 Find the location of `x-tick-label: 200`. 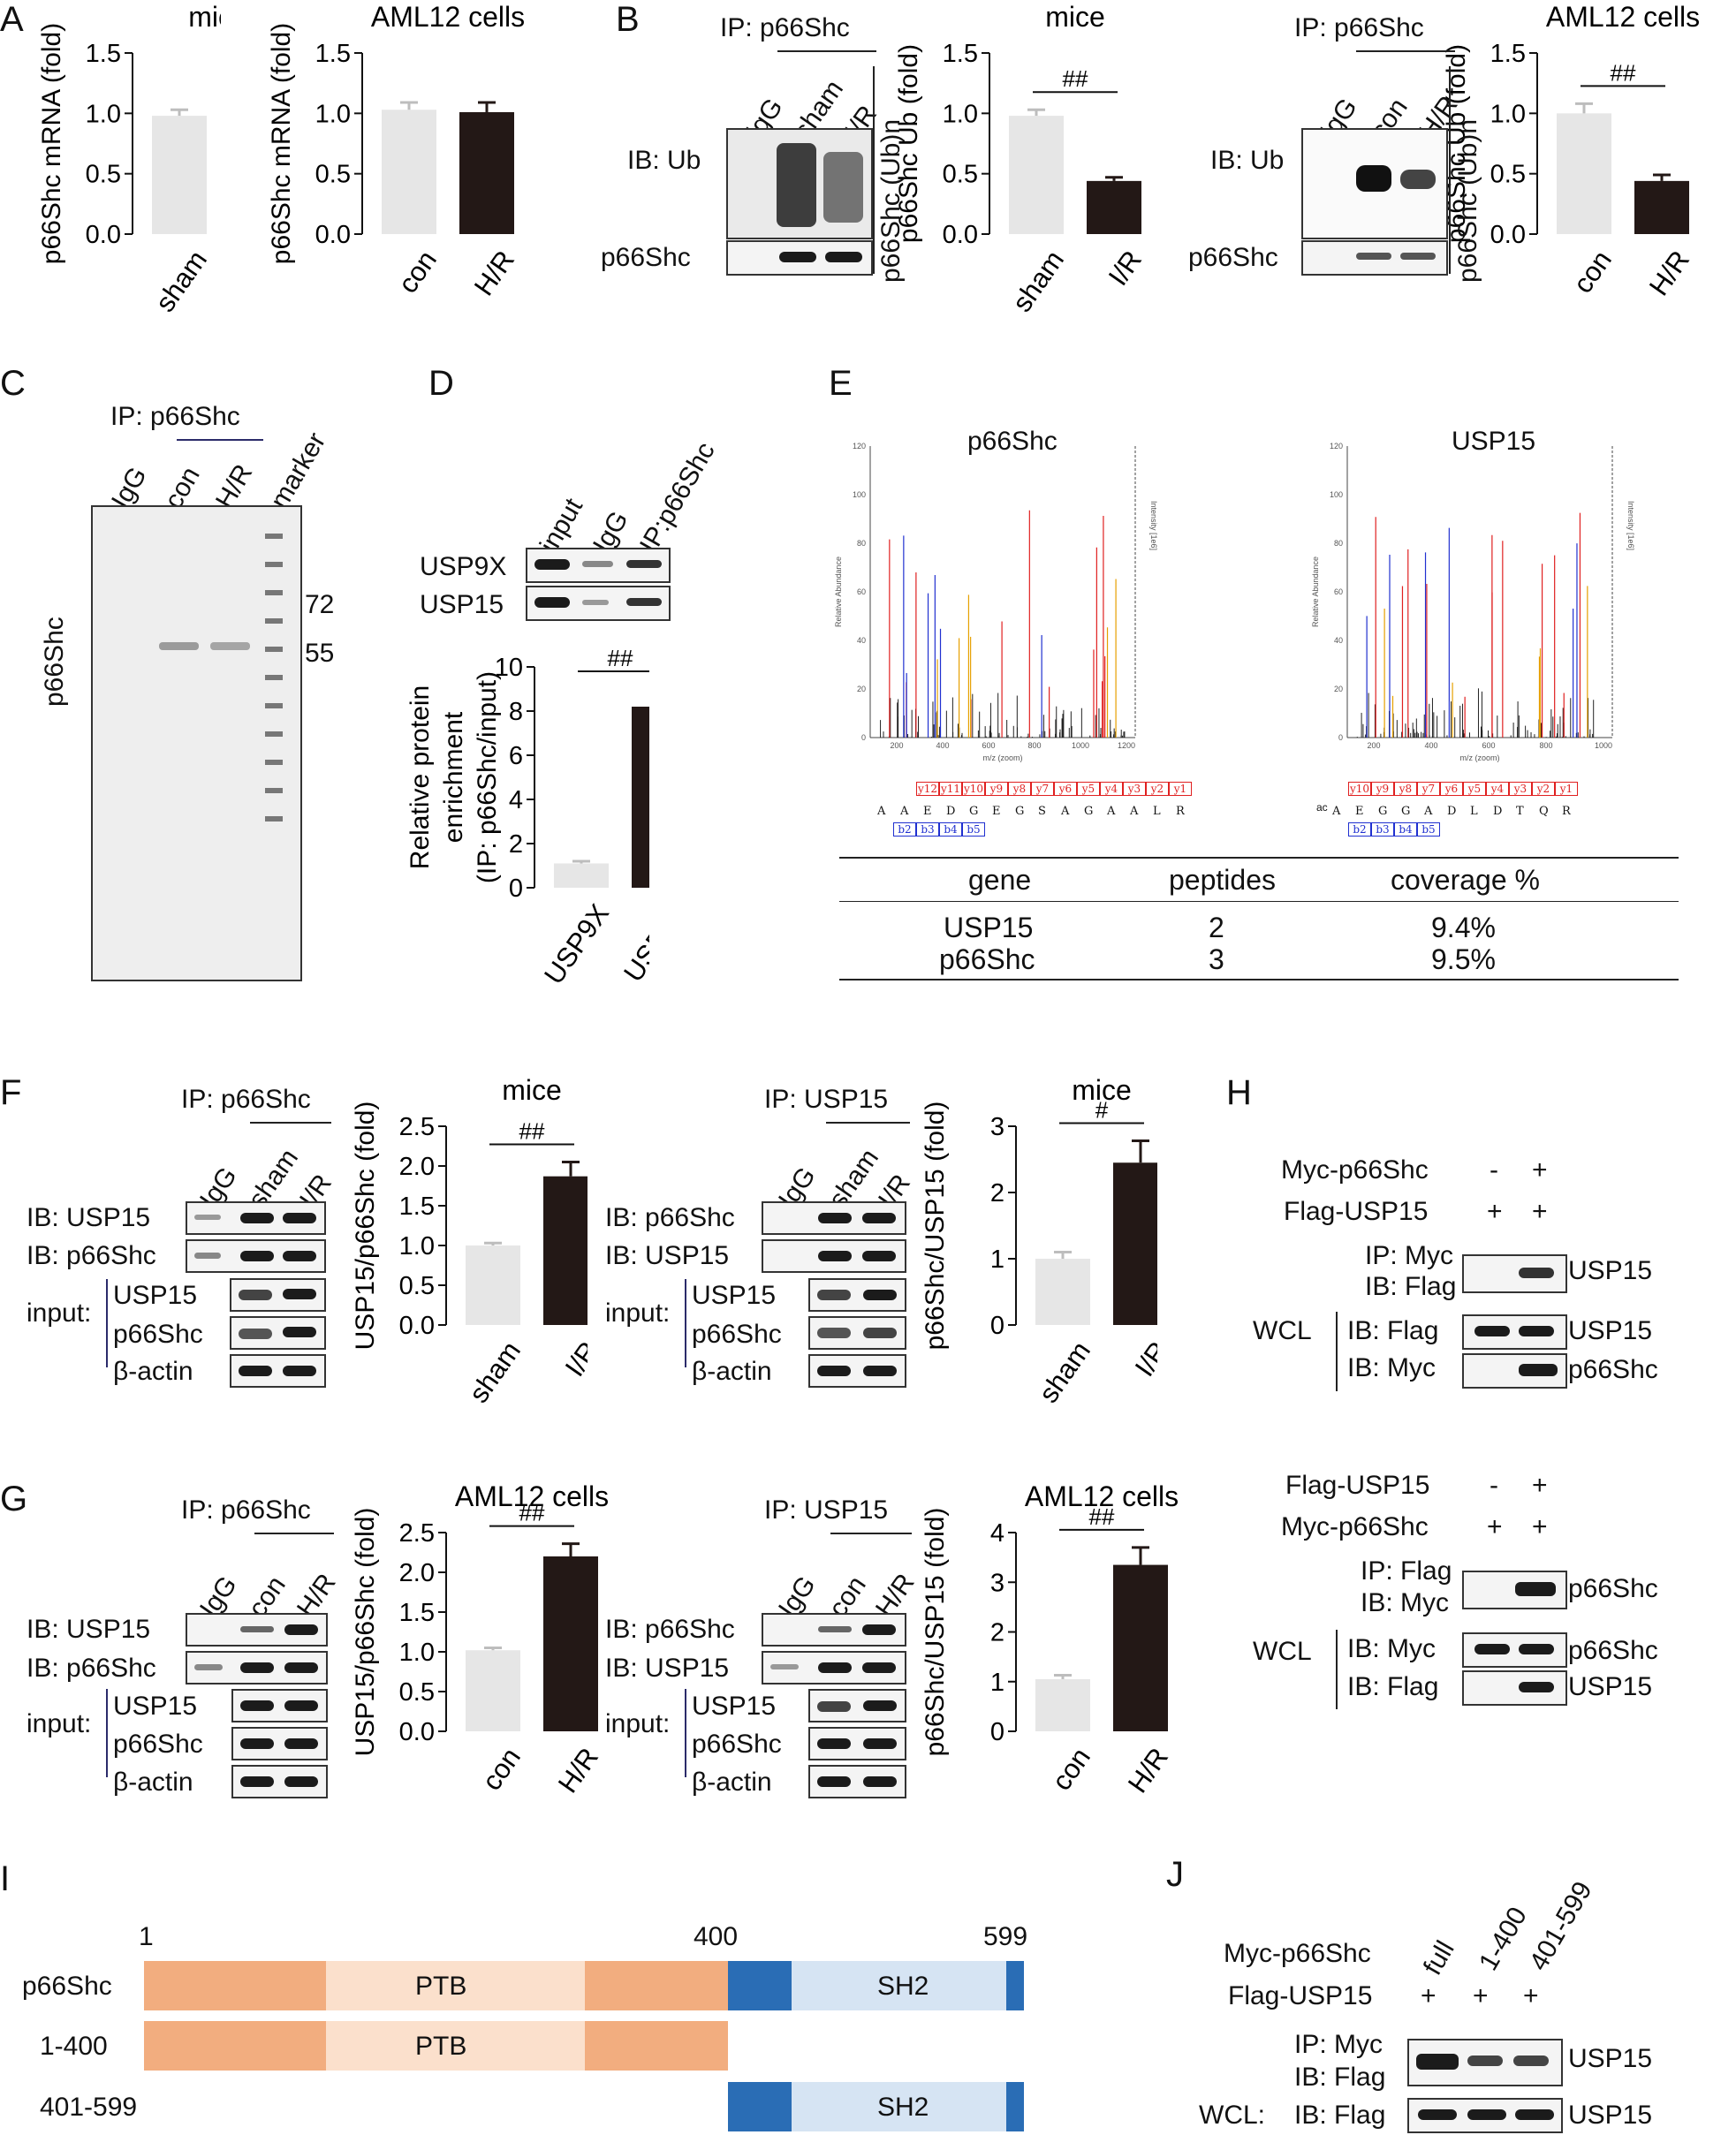

x-tick-label: 200 is located at coordinates (896, 746).